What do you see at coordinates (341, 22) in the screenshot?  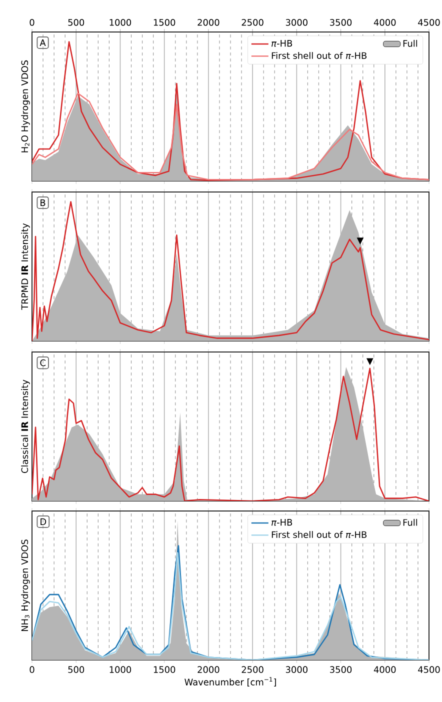 I see `x2-tick-label: 3500` at bounding box center [341, 22].